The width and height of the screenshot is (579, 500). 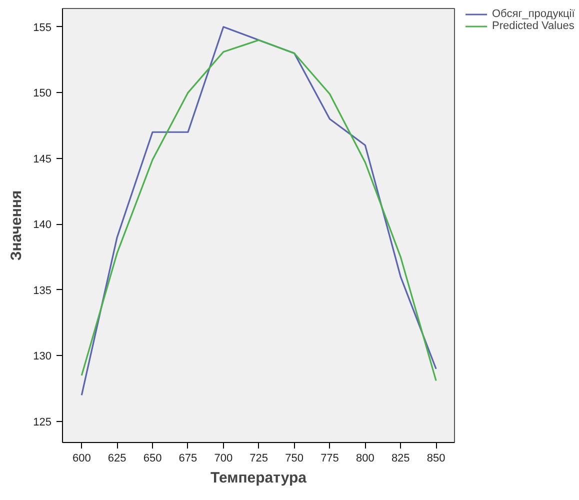 I want to click on x-tick-label: 625, so click(x=117, y=458).